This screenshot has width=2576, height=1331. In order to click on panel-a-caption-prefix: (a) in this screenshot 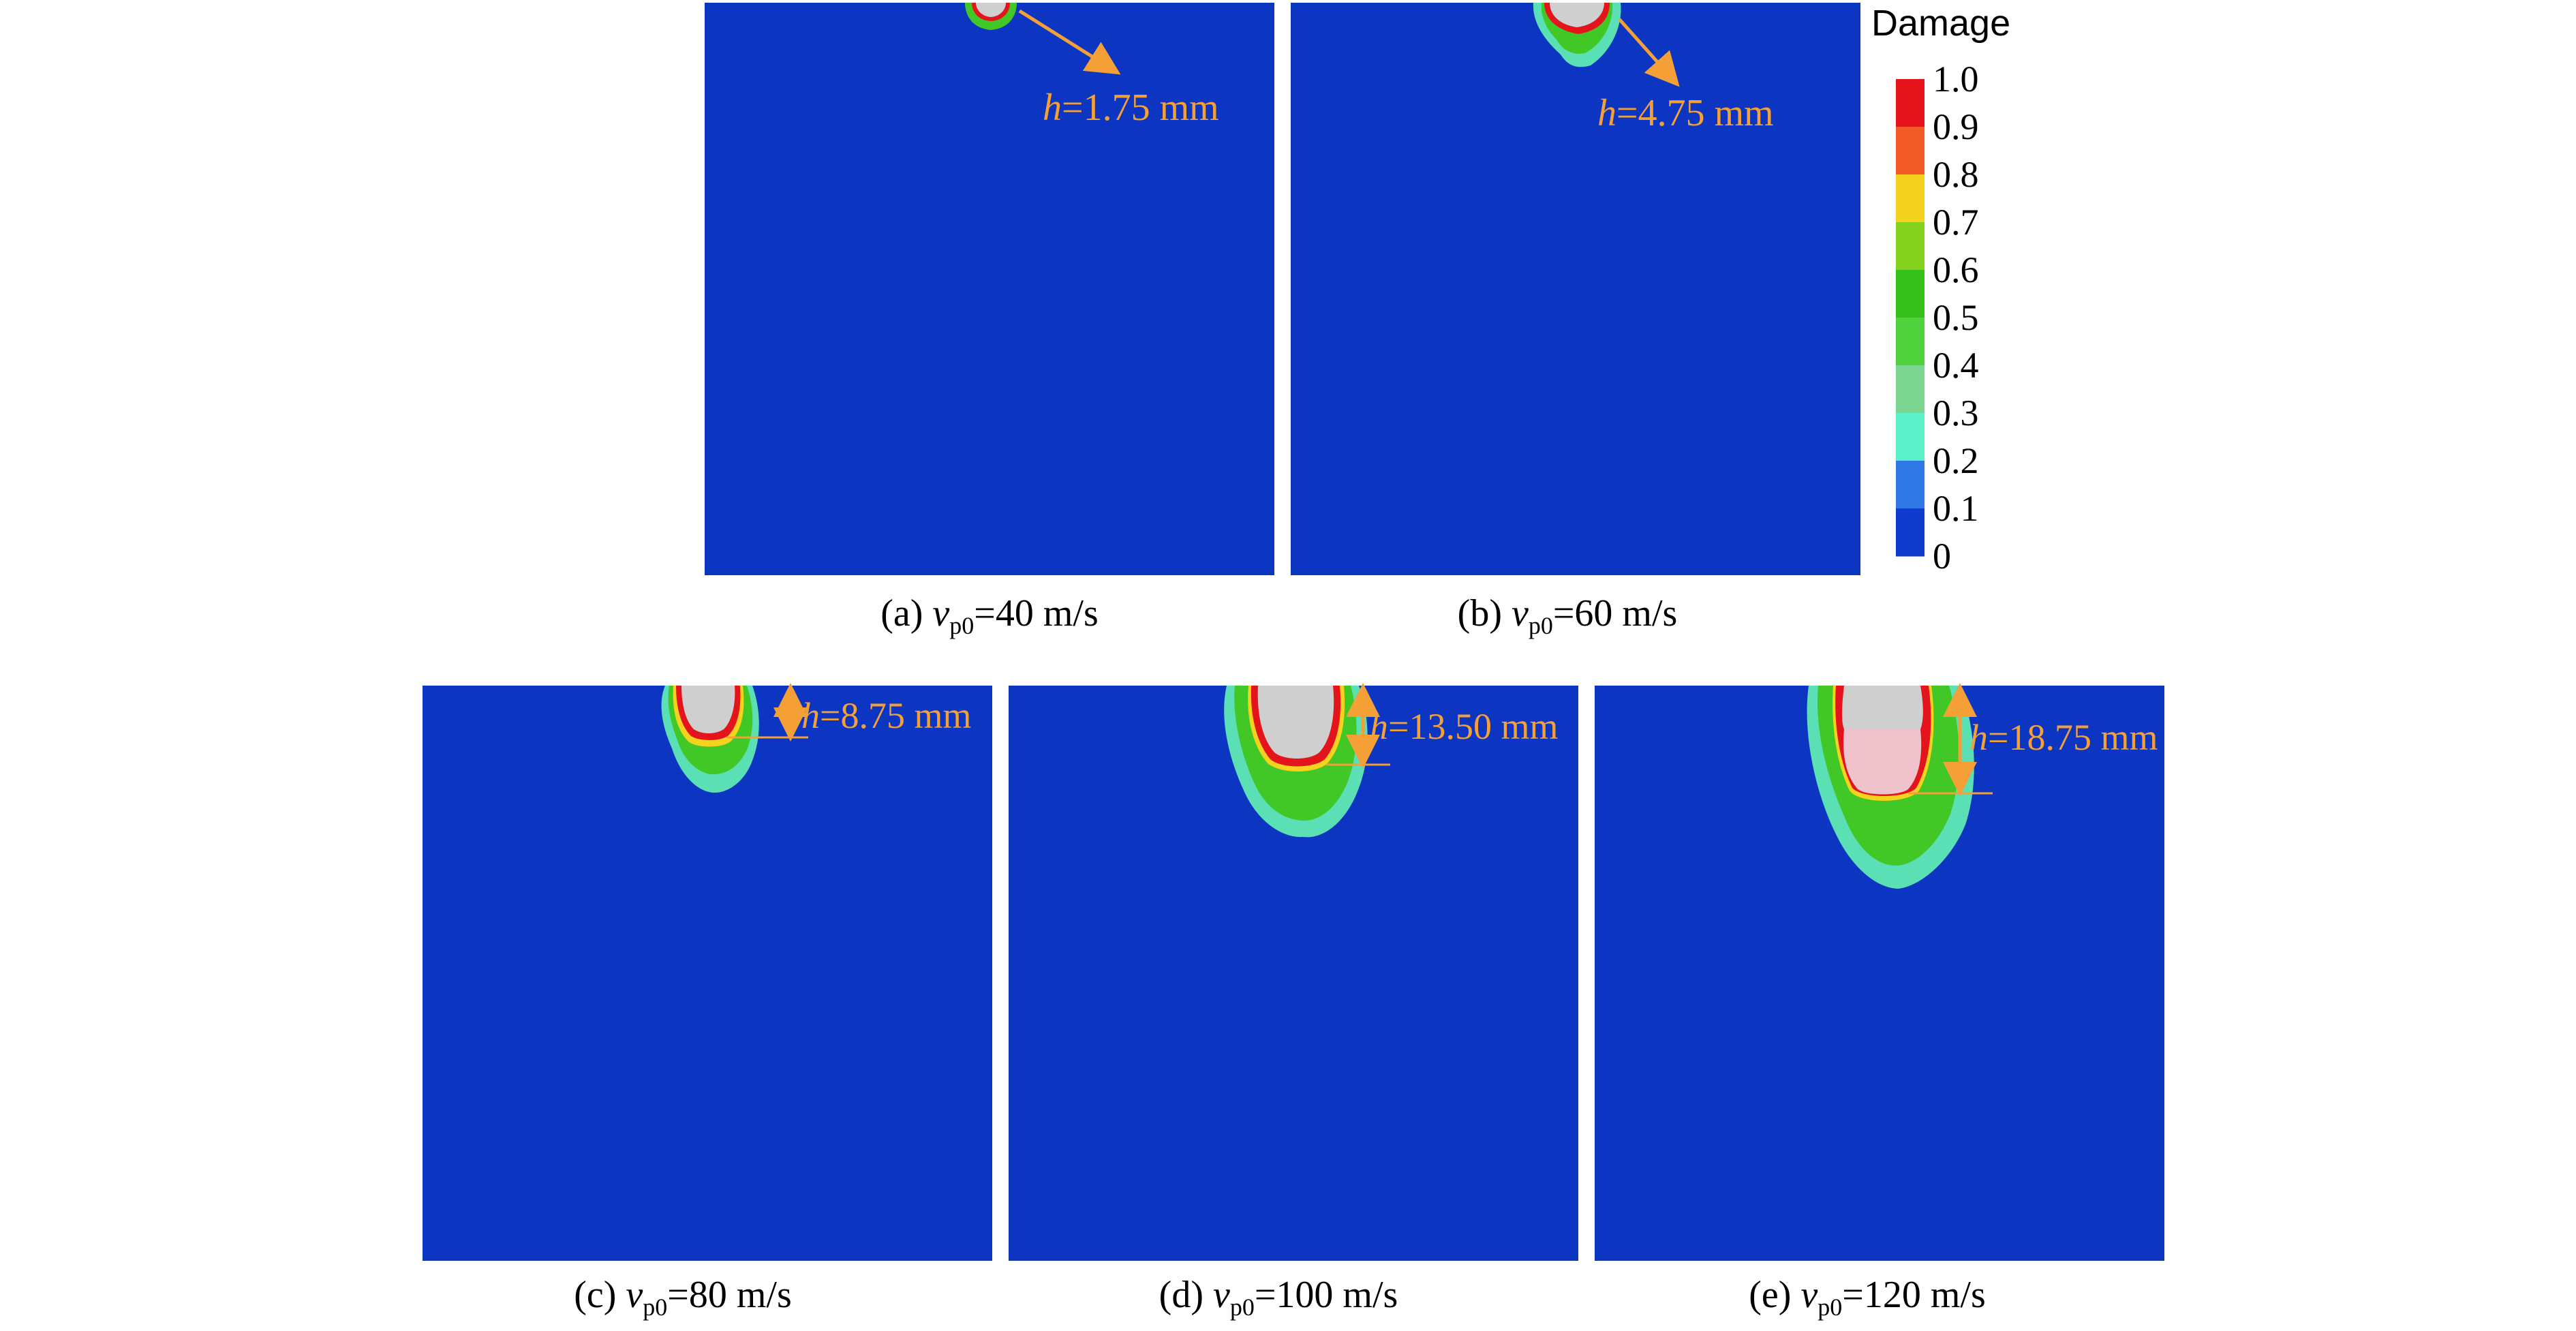, I will do `click(906, 613)`.